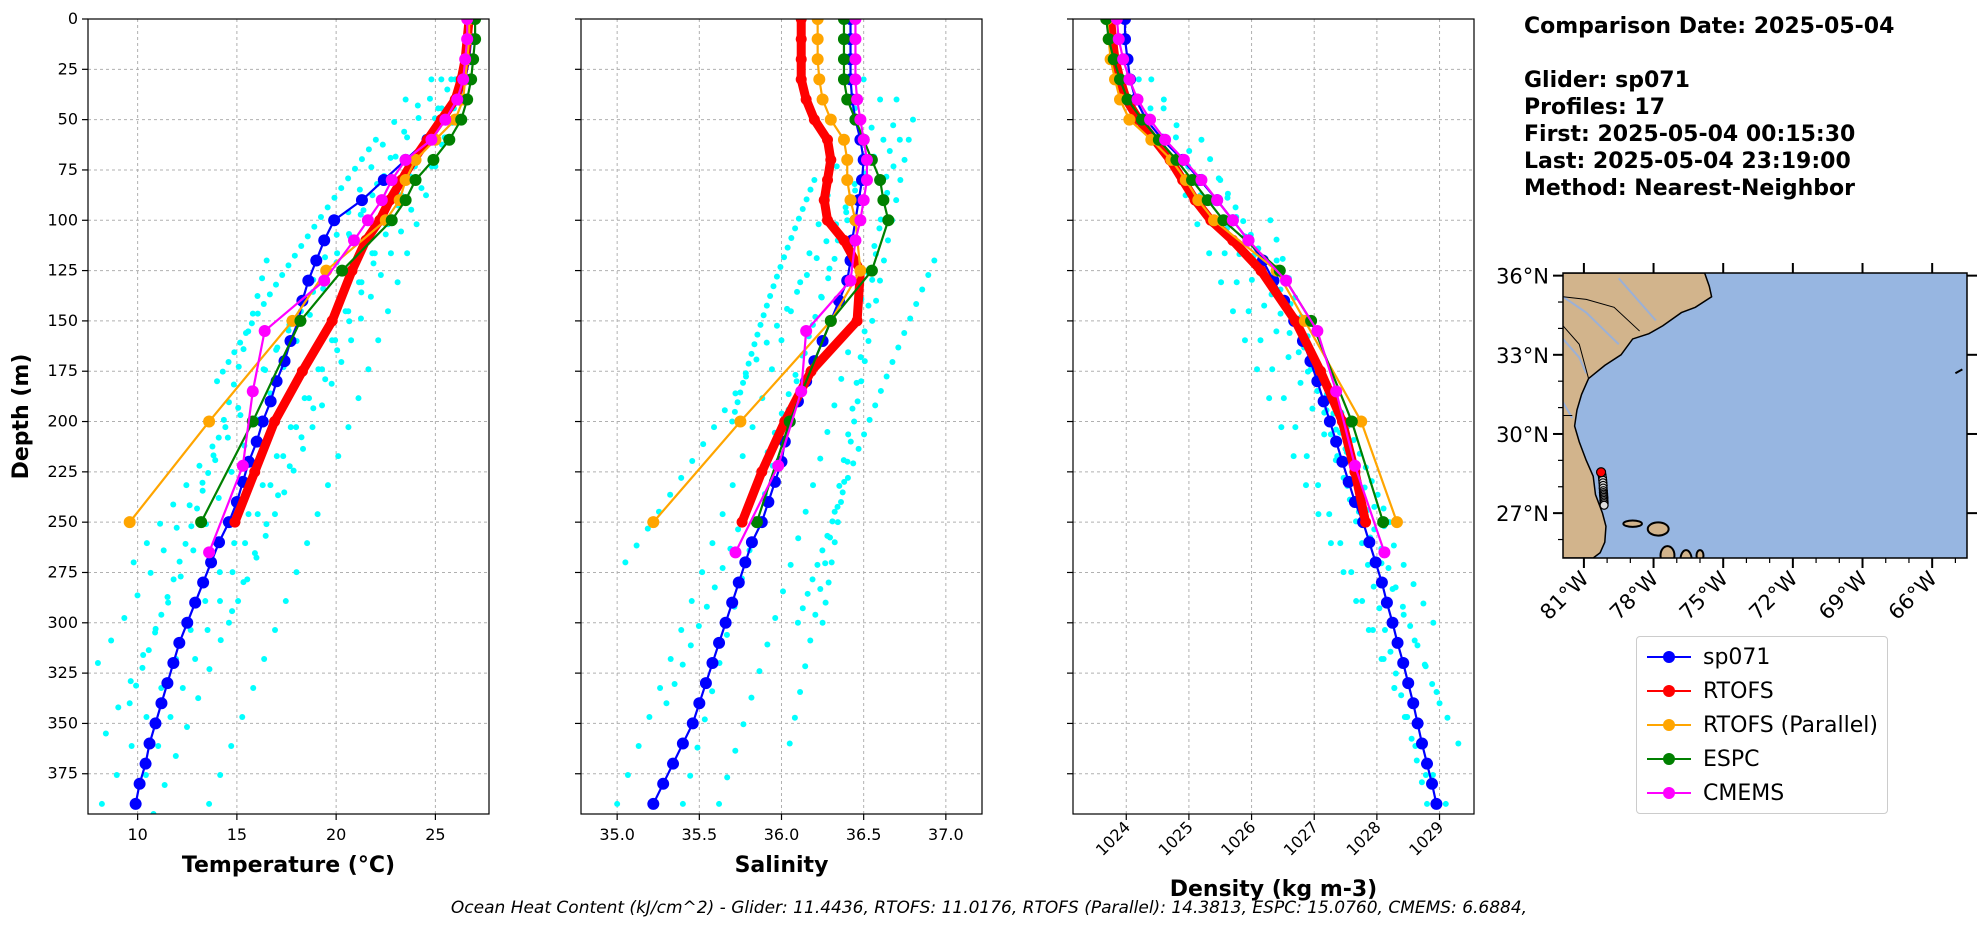 The image size is (1978, 934). Describe the element at coordinates (62, 672) in the screenshot. I see `y-tick-label: 325` at that location.